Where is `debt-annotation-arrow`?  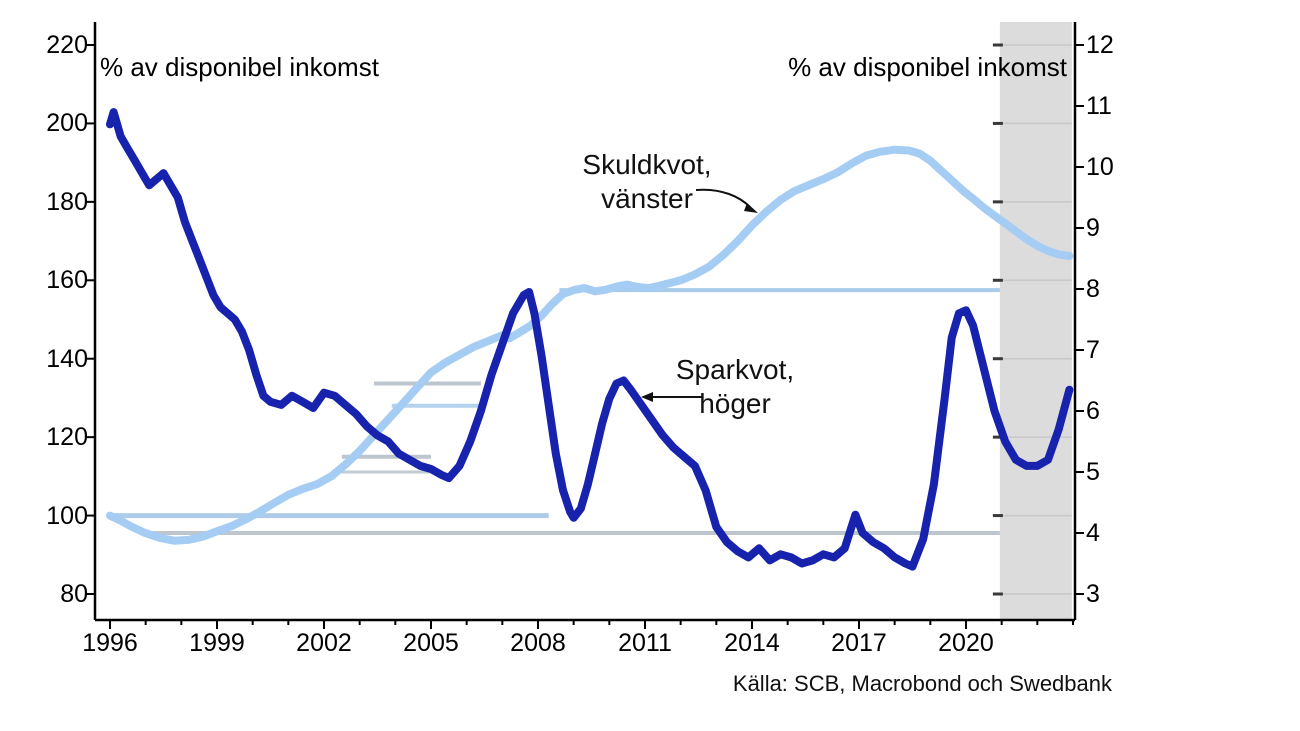
debt-annotation-arrow is located at coordinates (751, 208).